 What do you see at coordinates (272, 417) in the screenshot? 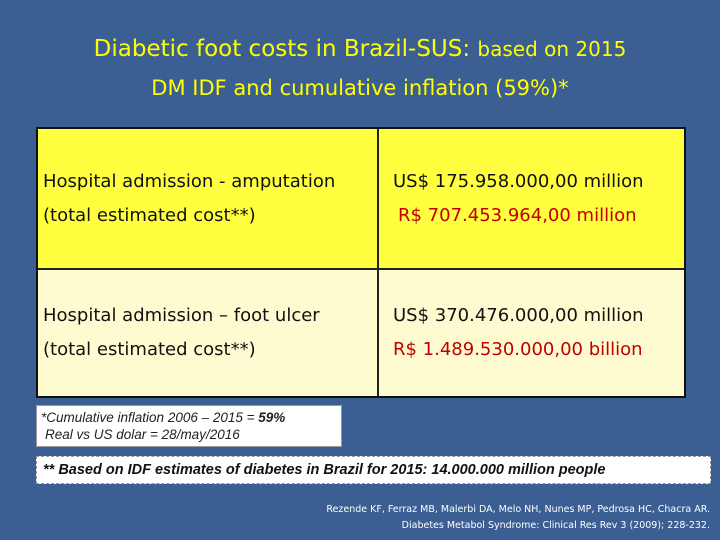
I see `inflation-value: 59%` at bounding box center [272, 417].